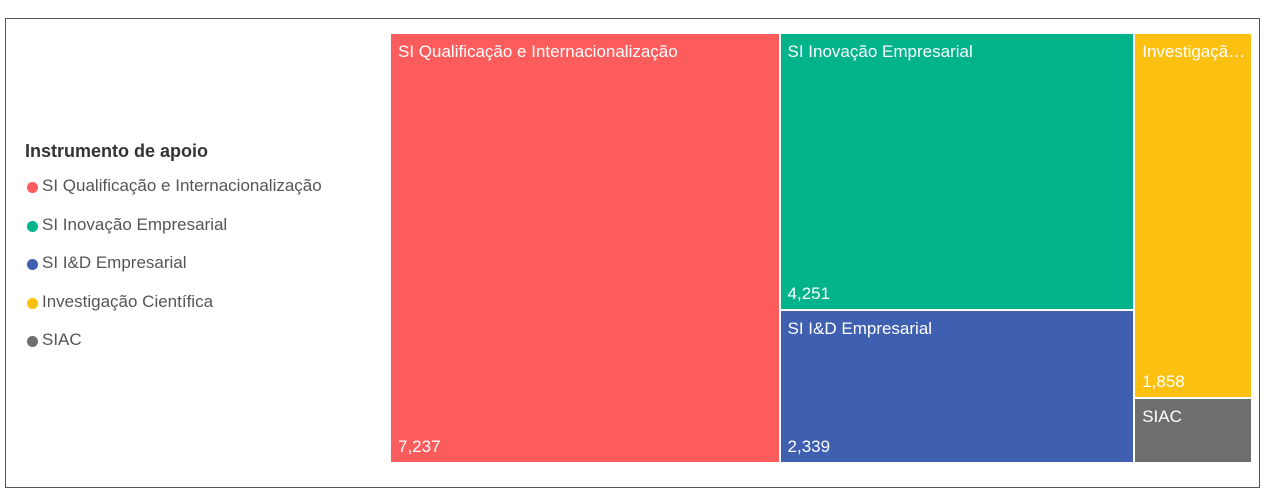  Describe the element at coordinates (419, 446) in the screenshot. I see `tile-value: 7,237` at that location.